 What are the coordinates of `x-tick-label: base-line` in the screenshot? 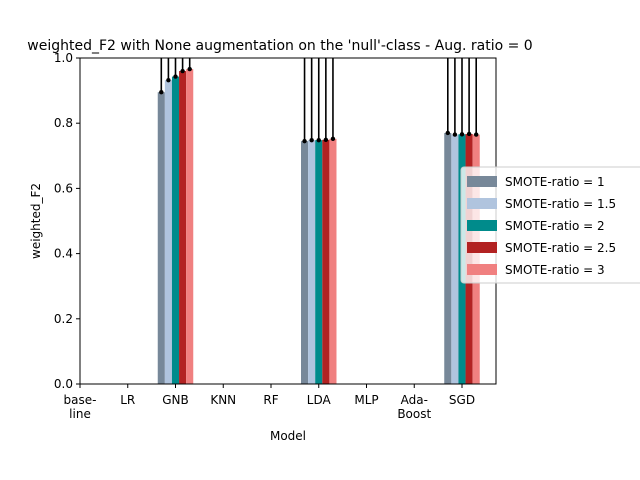 It's located at (80, 407).